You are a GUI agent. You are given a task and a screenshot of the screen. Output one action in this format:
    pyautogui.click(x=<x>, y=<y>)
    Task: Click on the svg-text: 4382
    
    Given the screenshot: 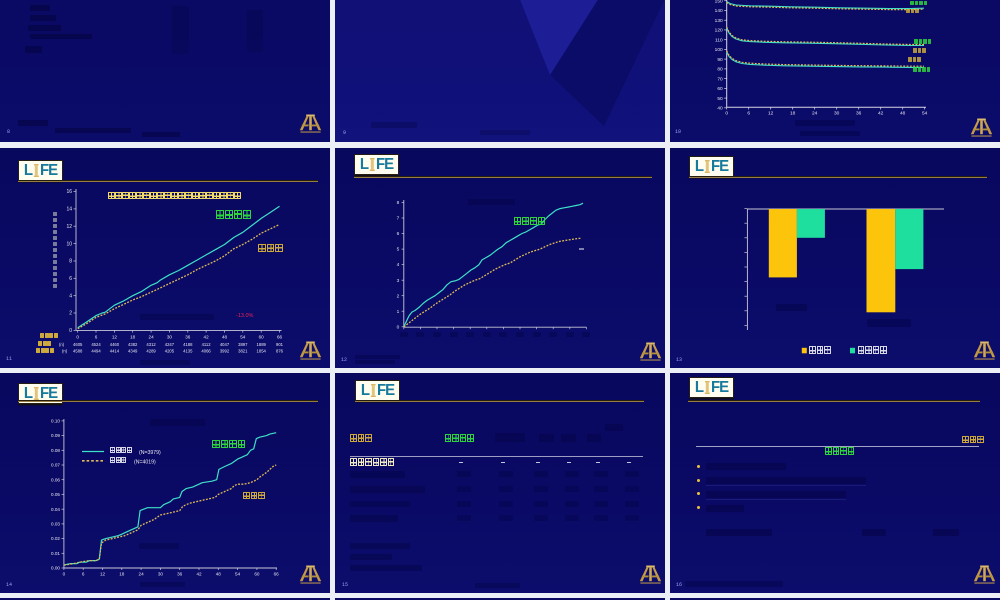 What is the action you would take?
    pyautogui.click(x=133, y=344)
    